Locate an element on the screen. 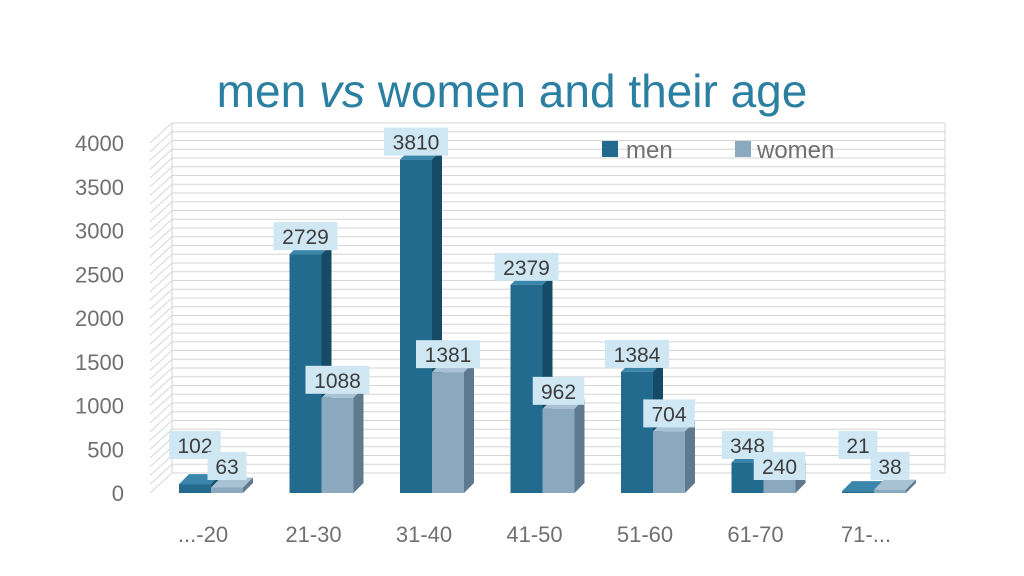  y-tick-label: 1500 is located at coordinates (99, 362).